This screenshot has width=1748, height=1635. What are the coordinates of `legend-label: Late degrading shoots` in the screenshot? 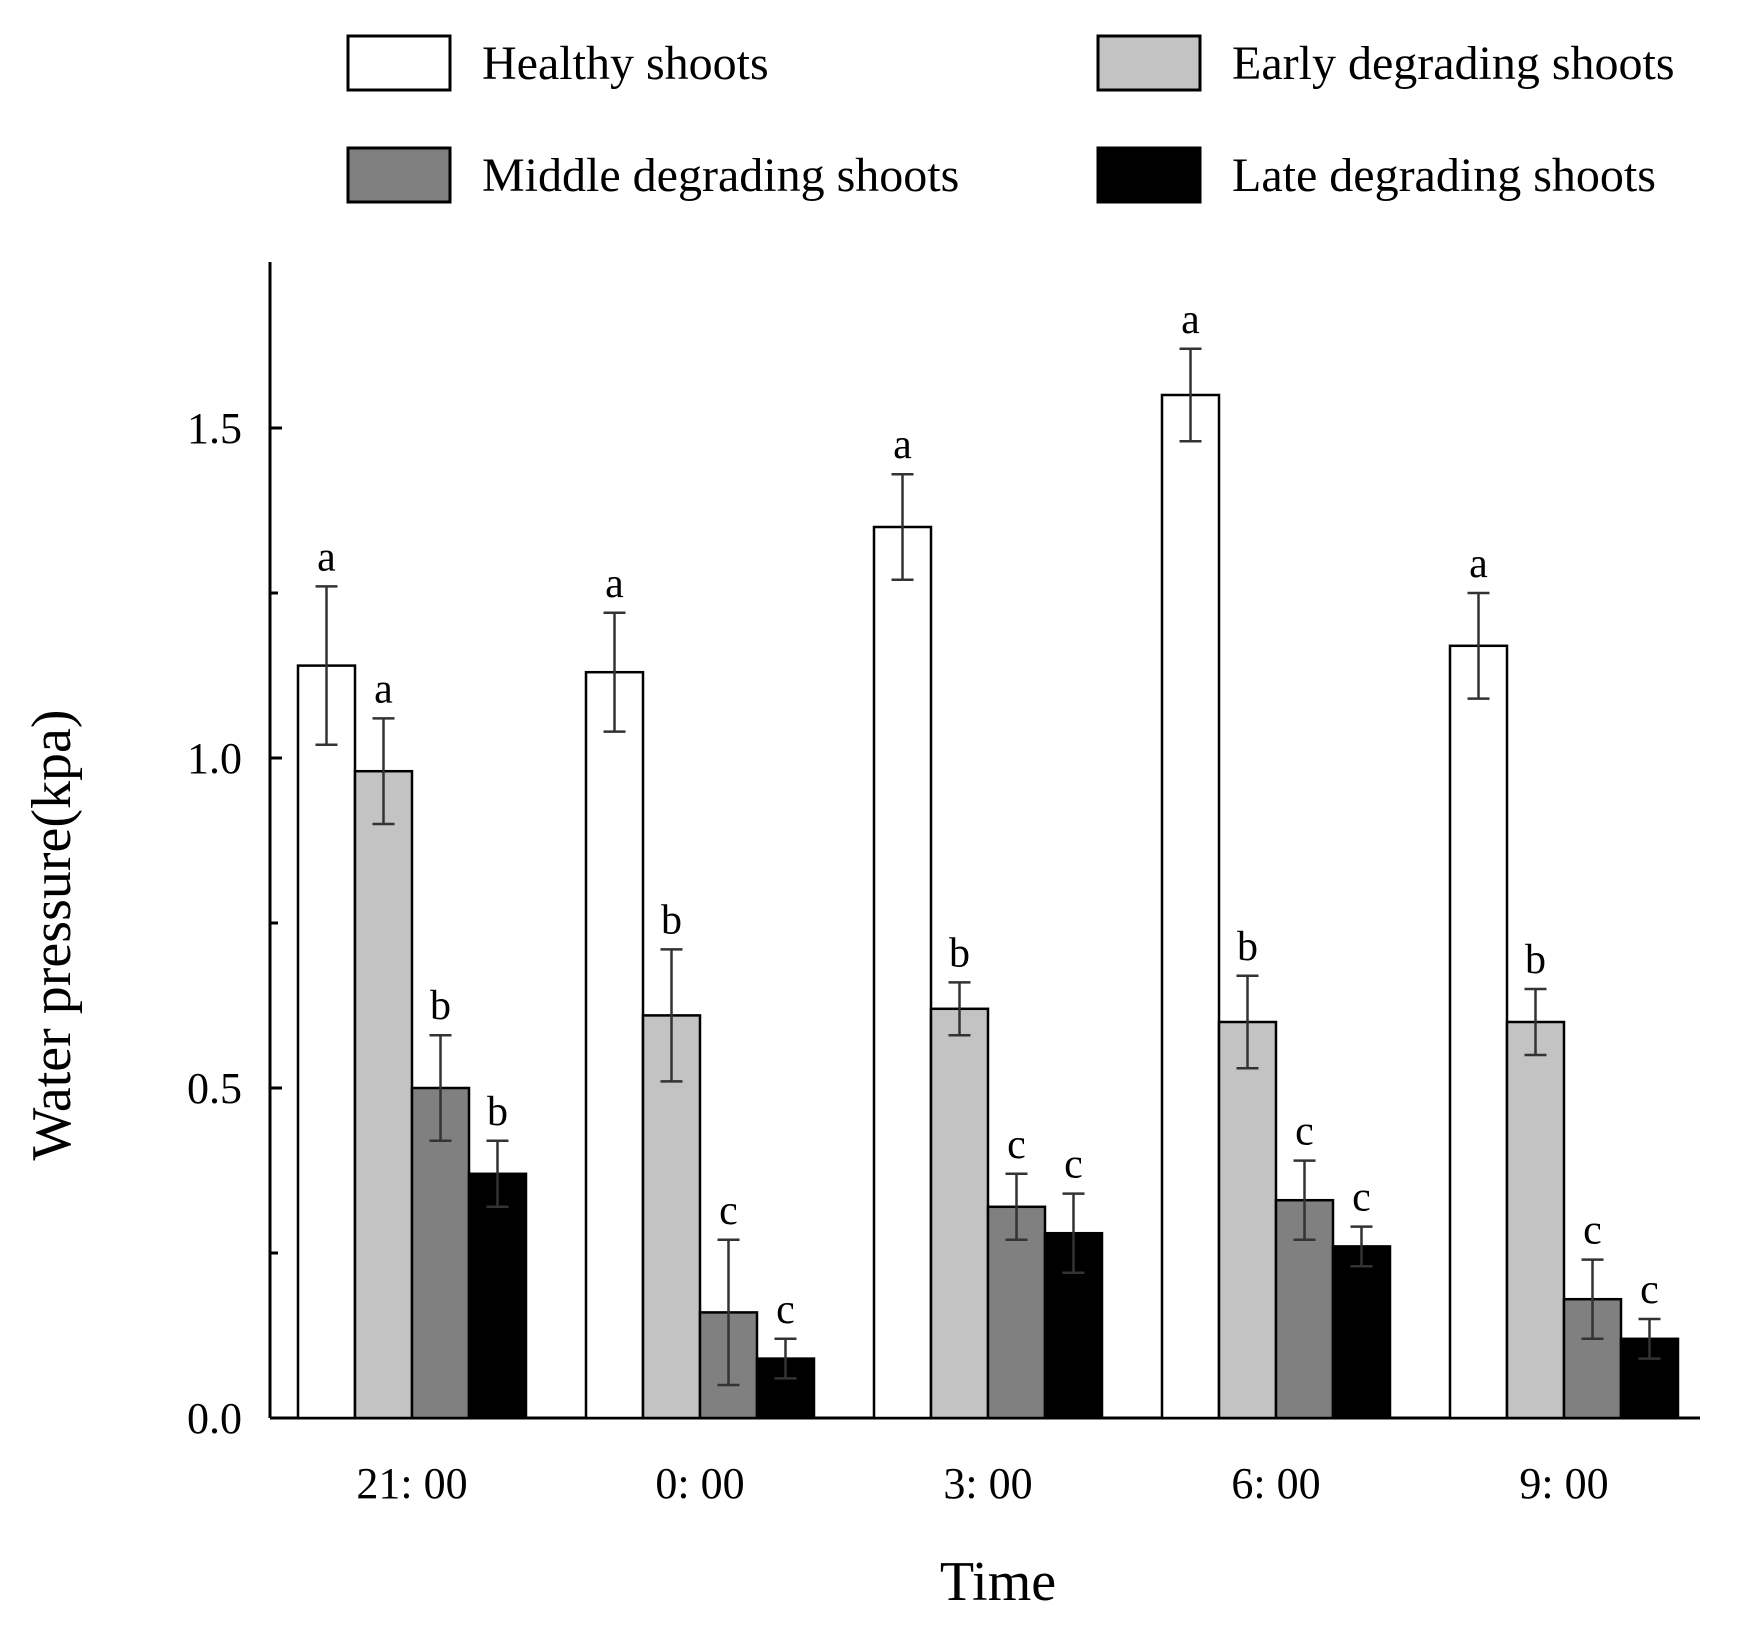 It's located at (1444, 175).